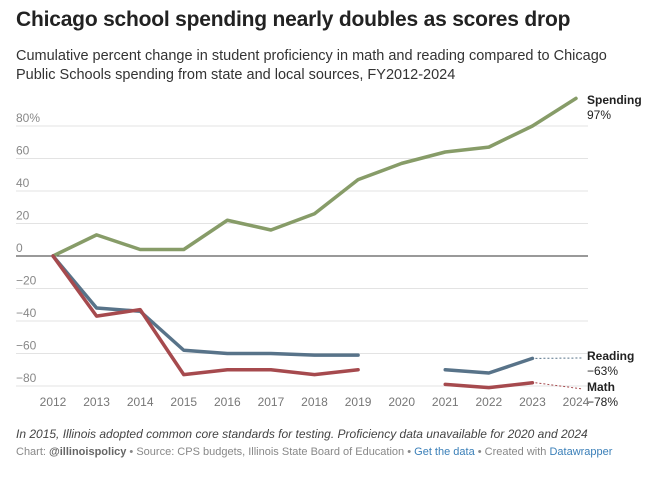 This screenshot has height=481, width=650. I want to click on y-tick-label: 0, so click(19, 248).